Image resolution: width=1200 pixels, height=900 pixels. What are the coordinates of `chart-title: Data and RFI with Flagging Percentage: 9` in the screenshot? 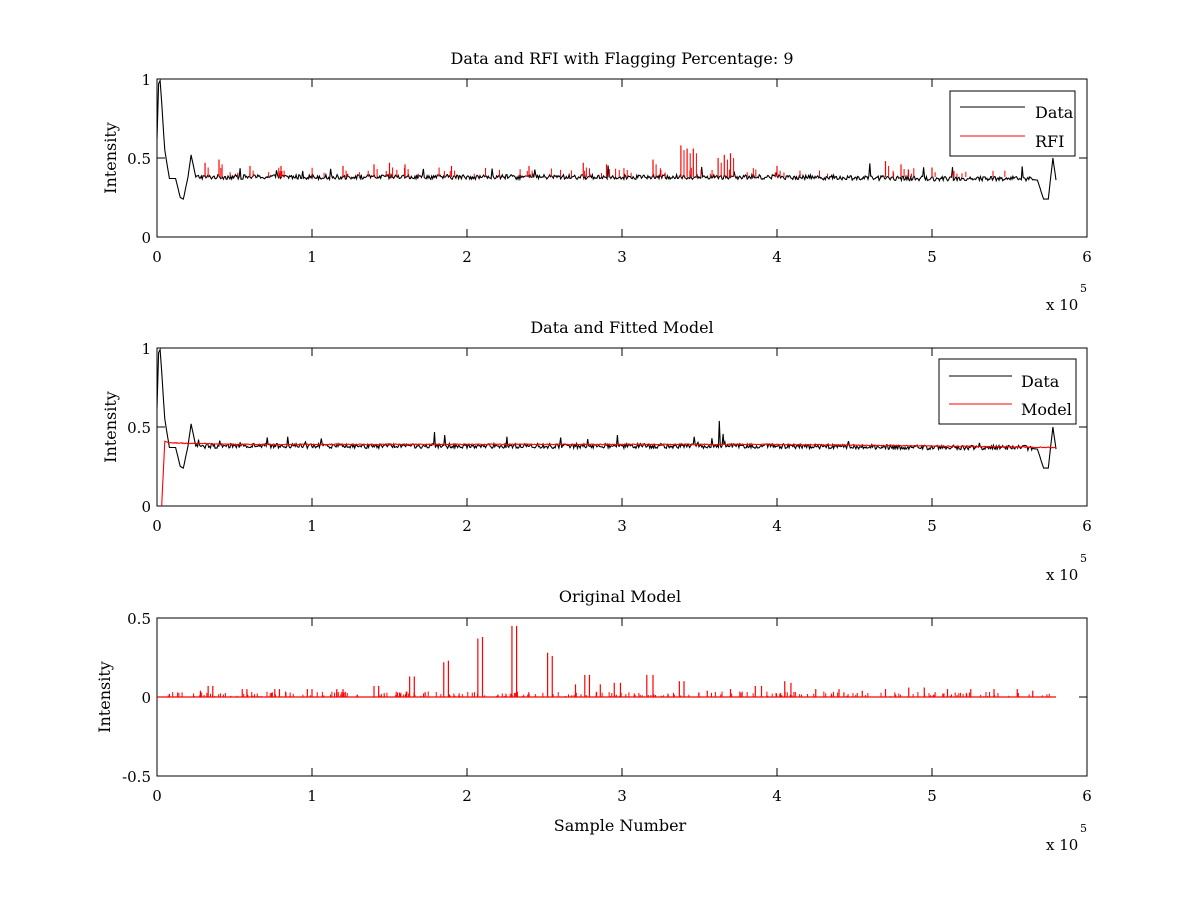 It's located at (621, 58).